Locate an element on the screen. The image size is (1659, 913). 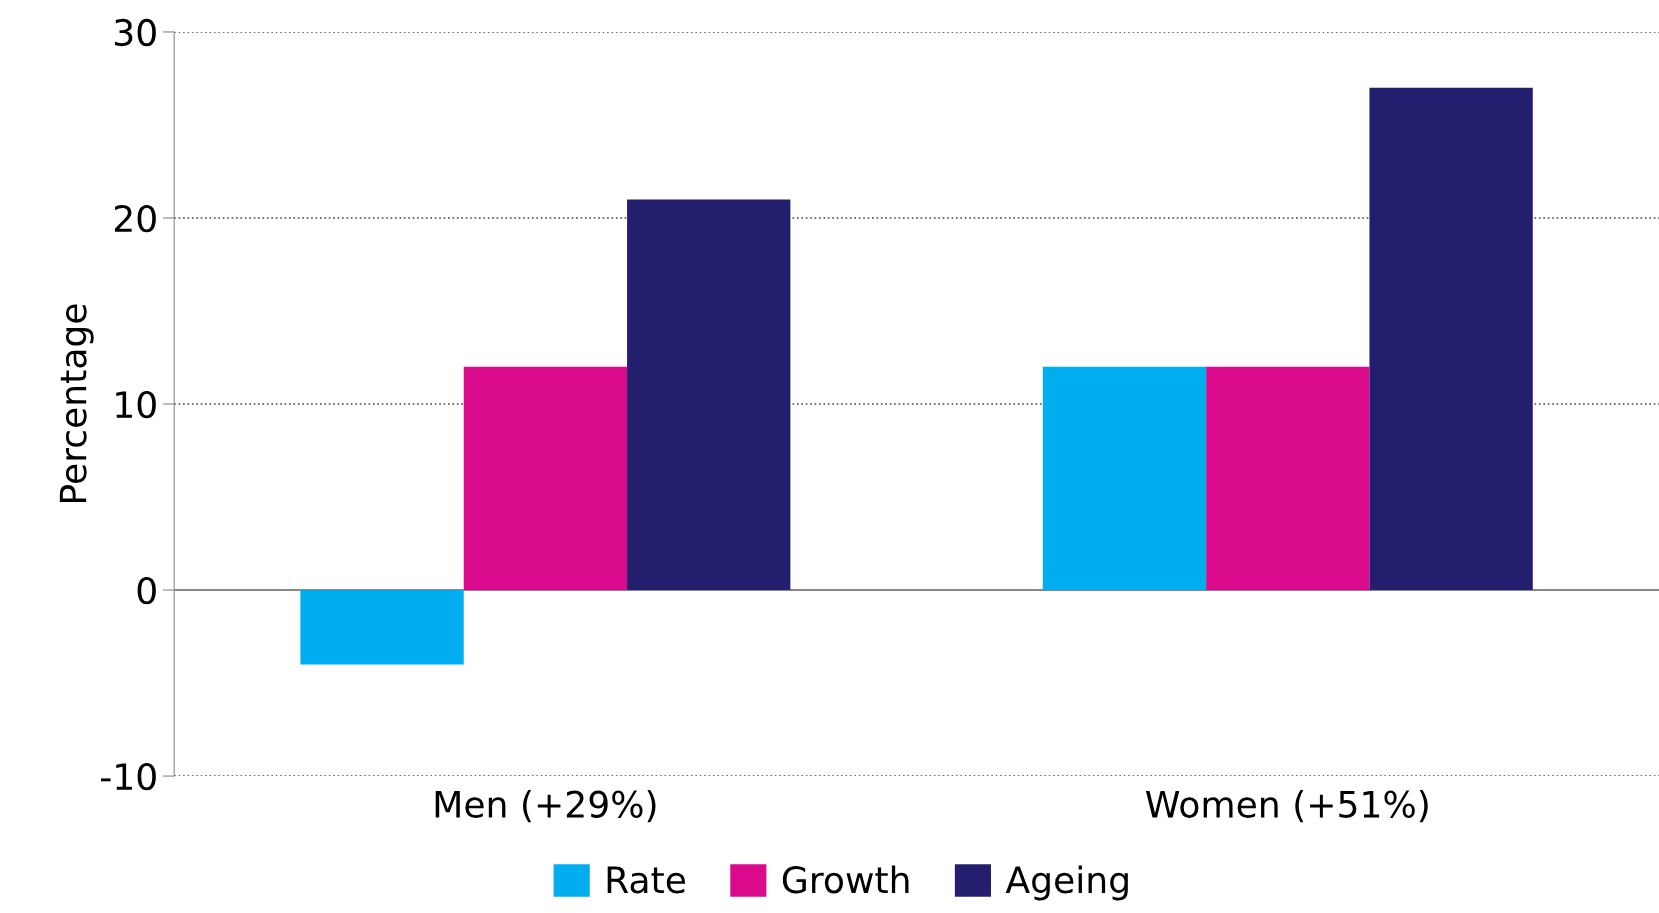
legend-label: Rate is located at coordinates (646, 880).